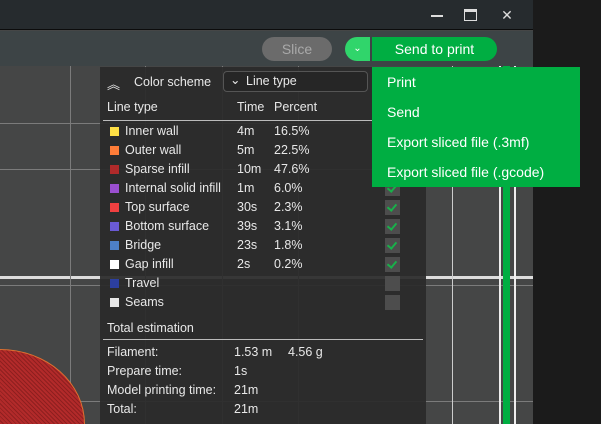  Describe the element at coordinates (403, 112) in the screenshot. I see `menu-item-send: Send` at that location.